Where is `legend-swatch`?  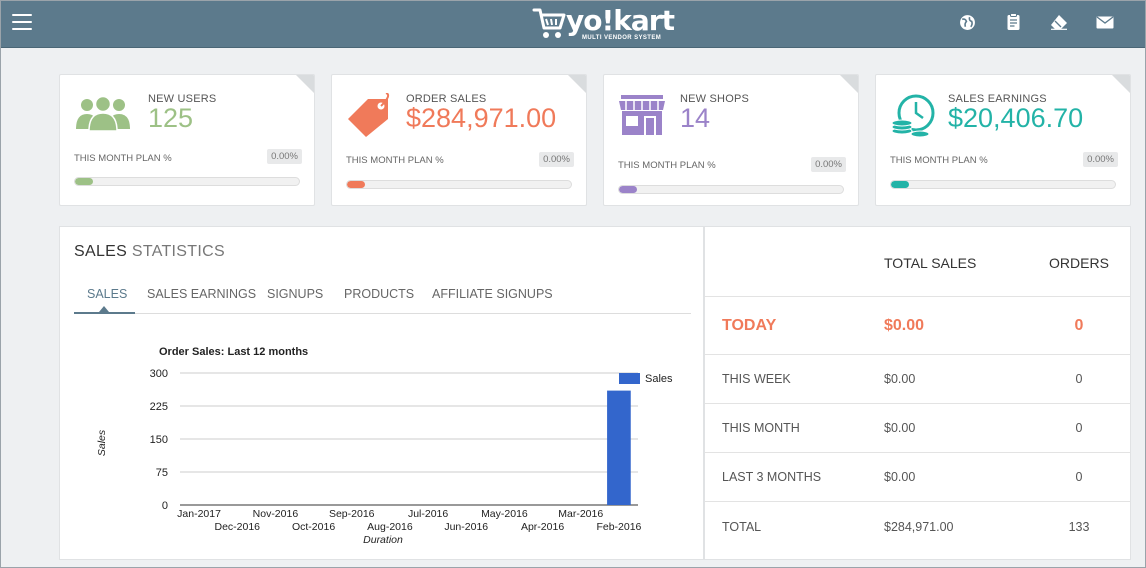
legend-swatch is located at coordinates (629, 378).